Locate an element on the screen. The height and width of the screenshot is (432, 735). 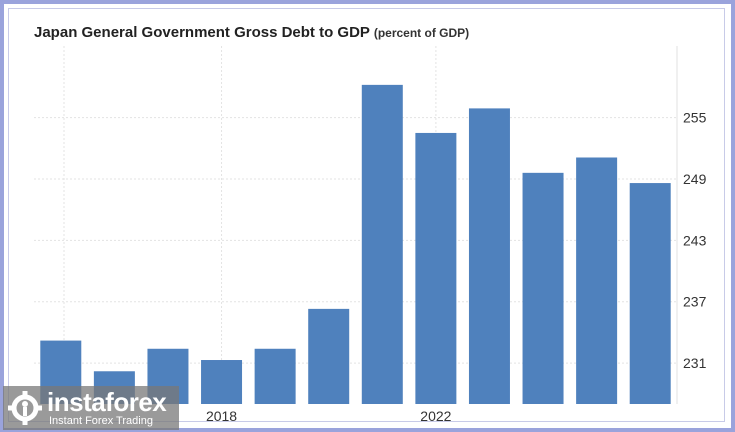
y-tick-label: 243 is located at coordinates (695, 240).